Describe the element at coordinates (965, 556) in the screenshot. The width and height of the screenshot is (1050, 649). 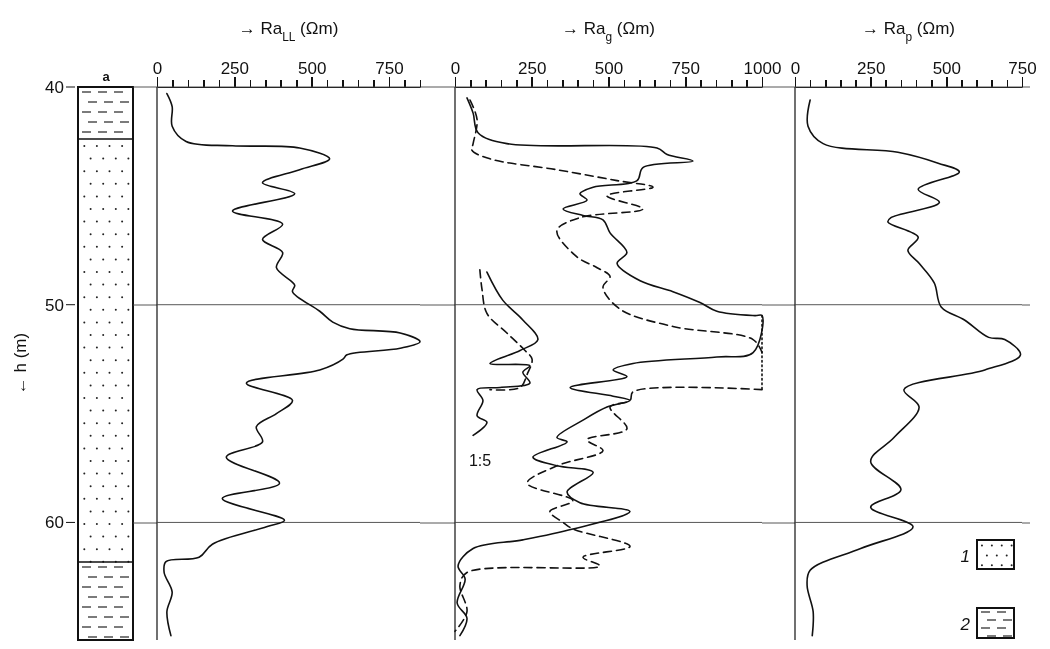
I see `annotation: 1` at that location.